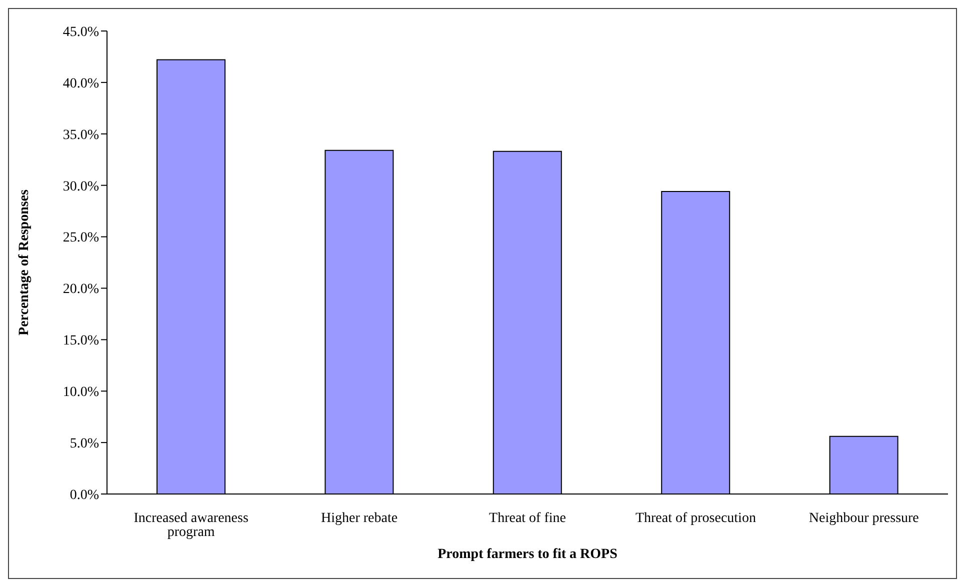 The image size is (965, 587). I want to click on y-axis-title: Percentage of Responses, so click(24, 262).